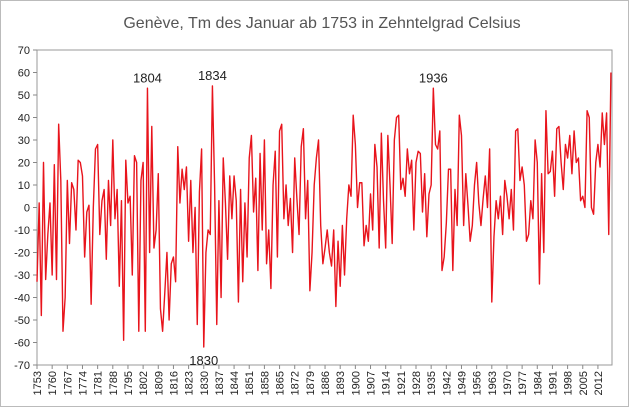 This screenshot has height=407, width=629. Describe the element at coordinates (203, 360) in the screenshot. I see `annotation: 1830` at that location.